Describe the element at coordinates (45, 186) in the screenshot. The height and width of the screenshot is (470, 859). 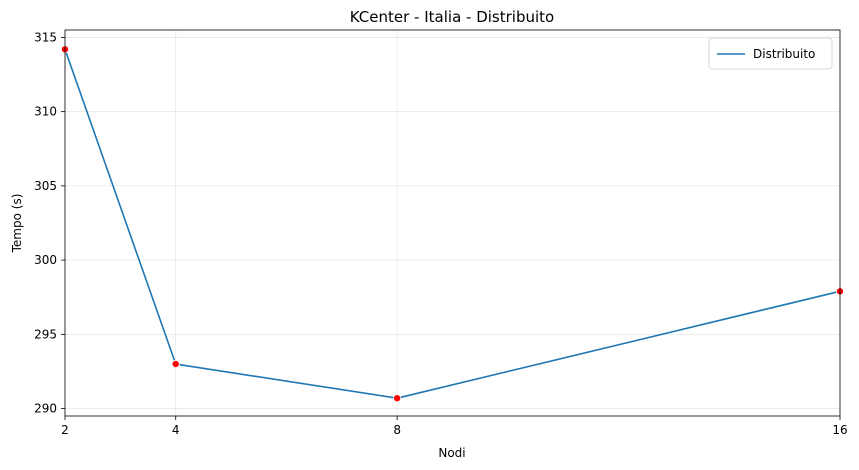
I see `y-tick-label: 305` at that location.